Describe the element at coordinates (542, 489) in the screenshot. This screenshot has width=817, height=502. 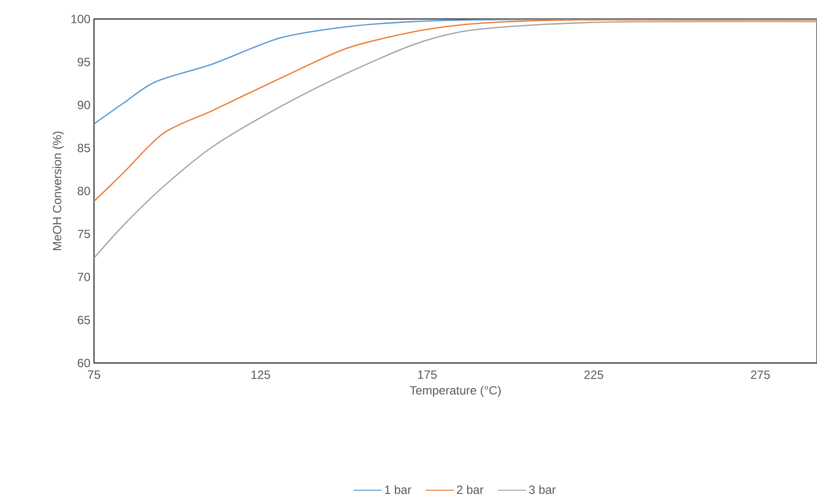
I see `legend-label: 3 bar` at that location.